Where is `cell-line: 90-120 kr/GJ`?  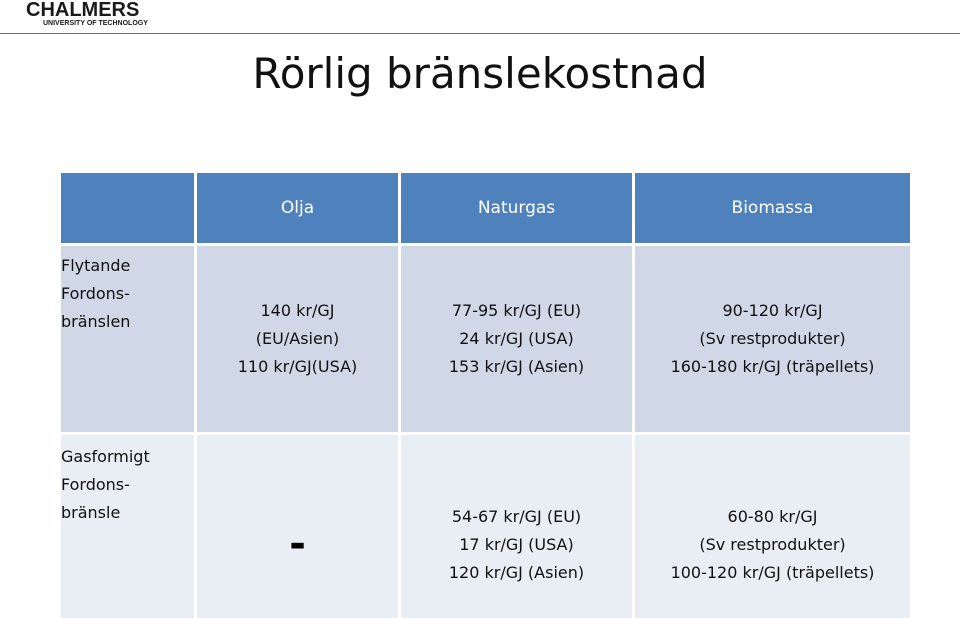
cell-line: 90-120 kr/GJ is located at coordinates (772, 310).